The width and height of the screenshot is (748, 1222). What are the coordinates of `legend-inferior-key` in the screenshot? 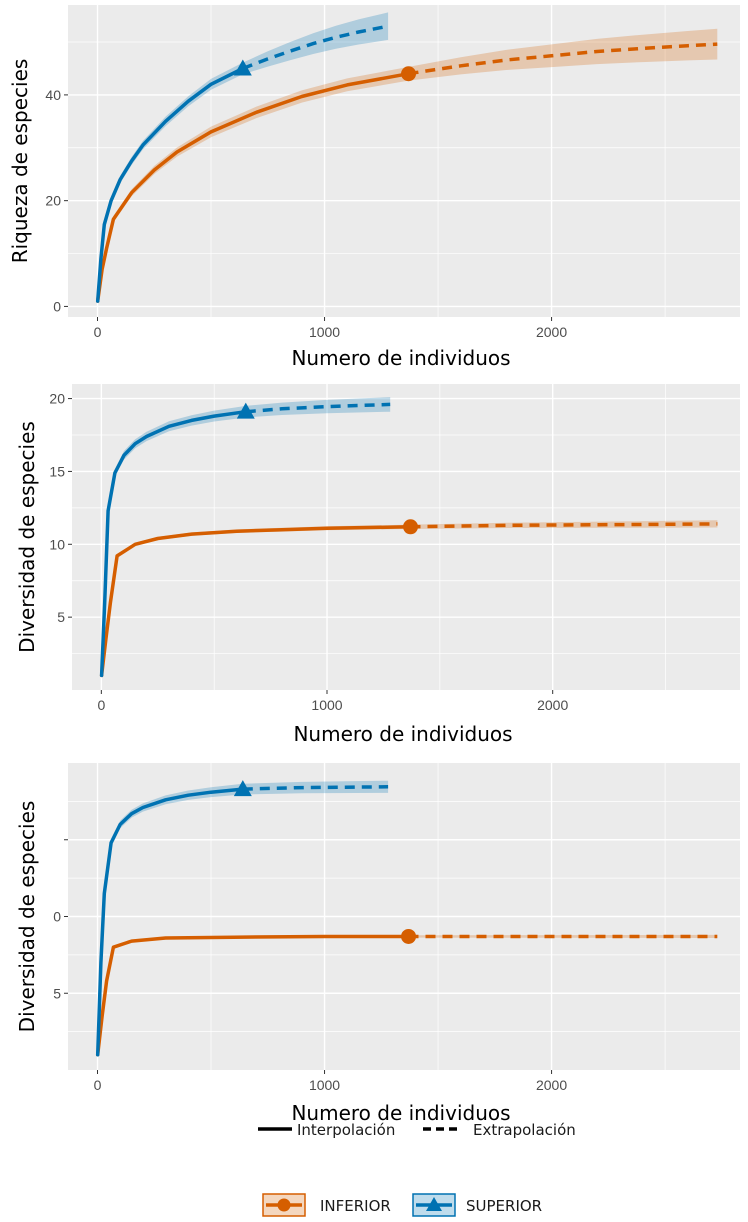 It's located at (284, 1205).